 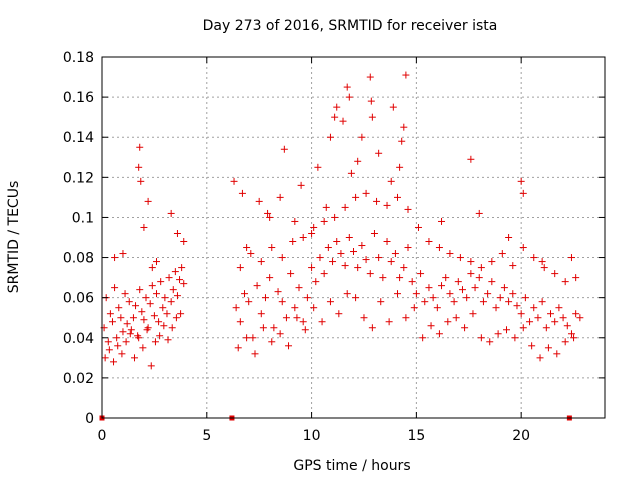 I want to click on y-tick-label: 0, so click(x=89, y=419).